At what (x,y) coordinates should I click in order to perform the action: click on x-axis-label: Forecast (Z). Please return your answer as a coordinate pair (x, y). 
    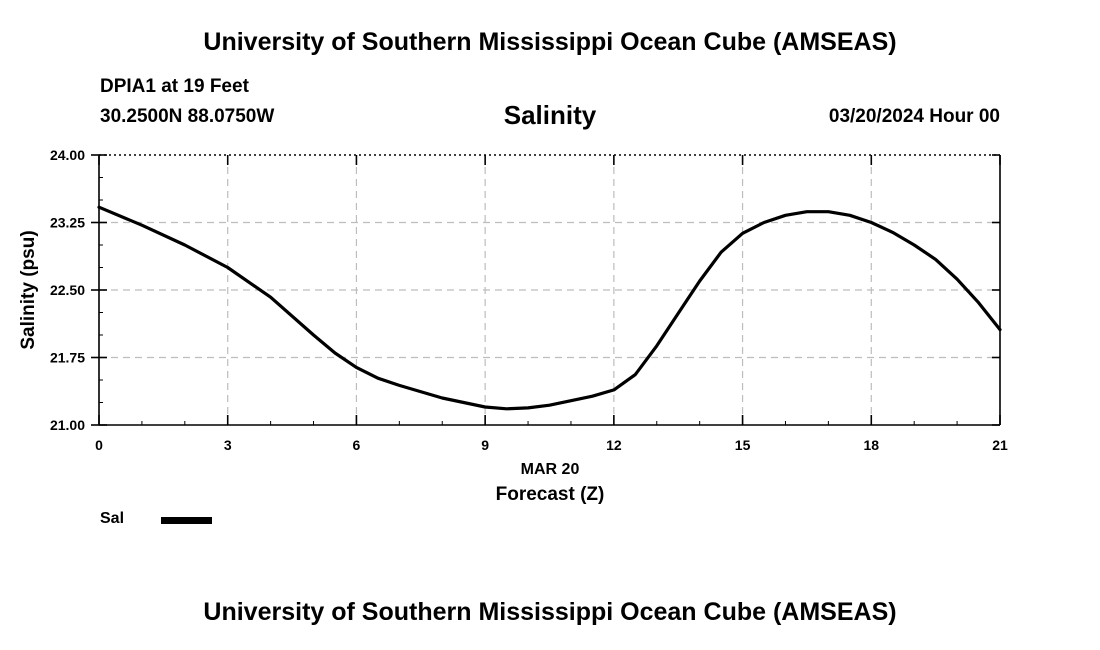
    Looking at the image, I should click on (550, 494).